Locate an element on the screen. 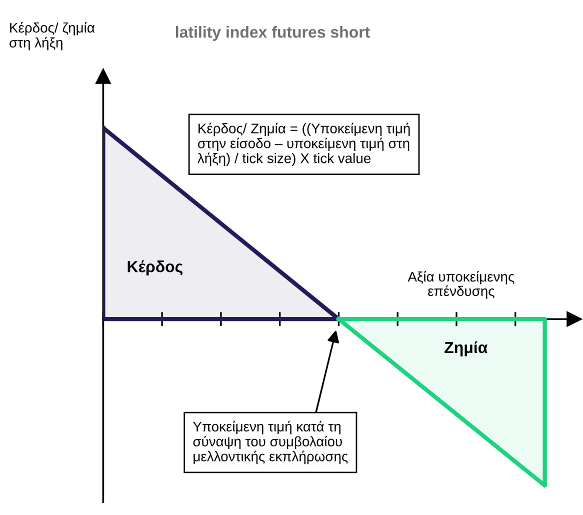  annotation: Κέρδος/ Ζημία = ((Υποκείμενη τιμή στην είσοδο – υποκείμενη τιμή στη λήξη) / tick size) X tick value is located at coordinates (304, 144).